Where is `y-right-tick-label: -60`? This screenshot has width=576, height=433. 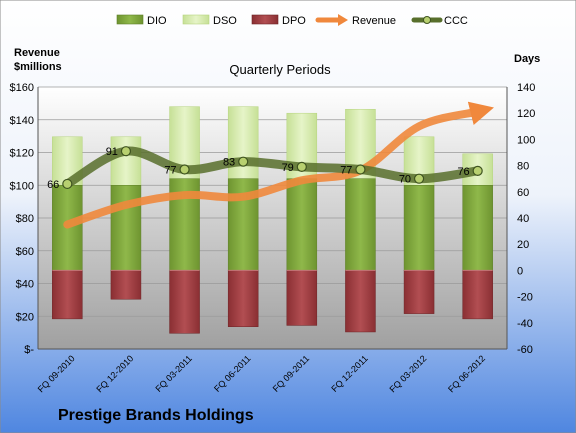
y-right-tick-label: -60 is located at coordinates (525, 350).